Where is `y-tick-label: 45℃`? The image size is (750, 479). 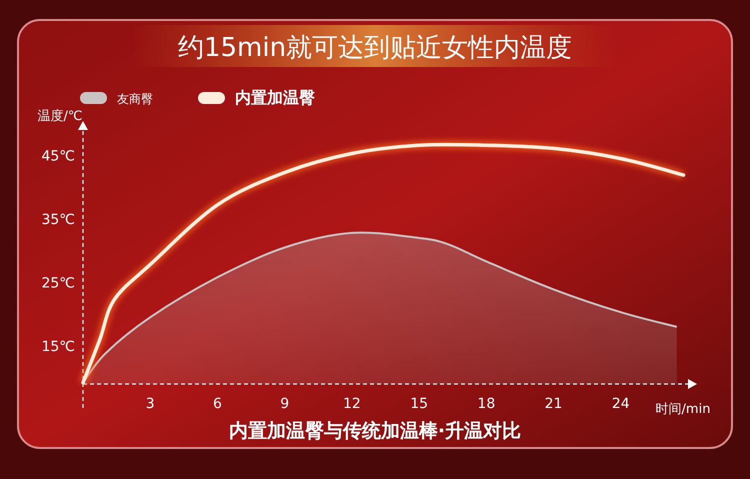
y-tick-label: 45℃ is located at coordinates (58, 156).